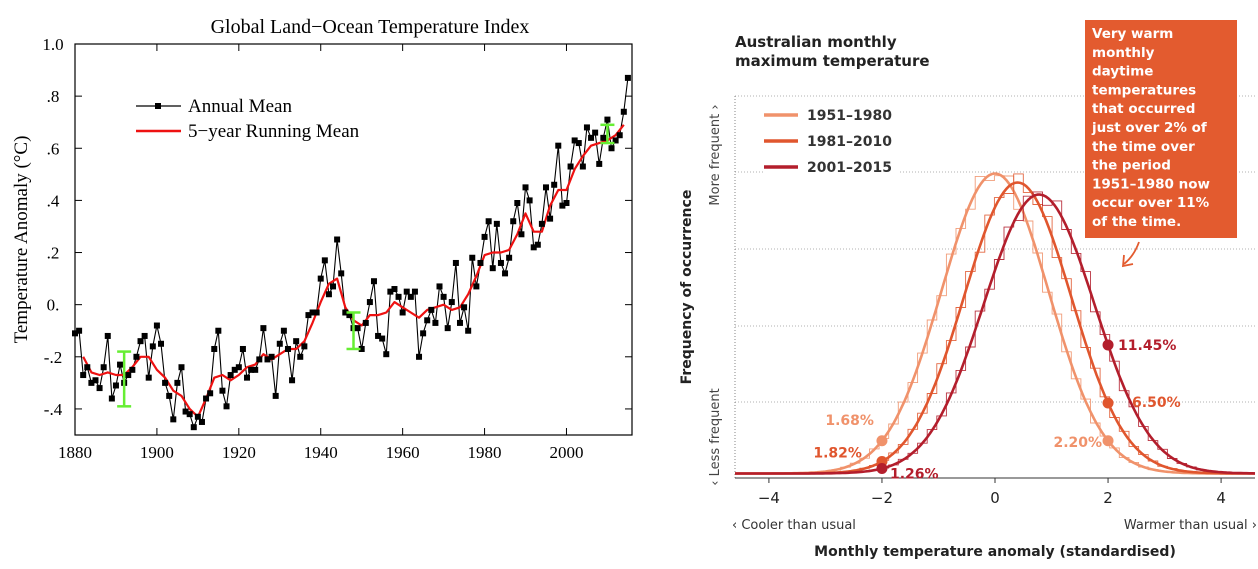  I want to click on x-tick-label: 1900, so click(157, 452).